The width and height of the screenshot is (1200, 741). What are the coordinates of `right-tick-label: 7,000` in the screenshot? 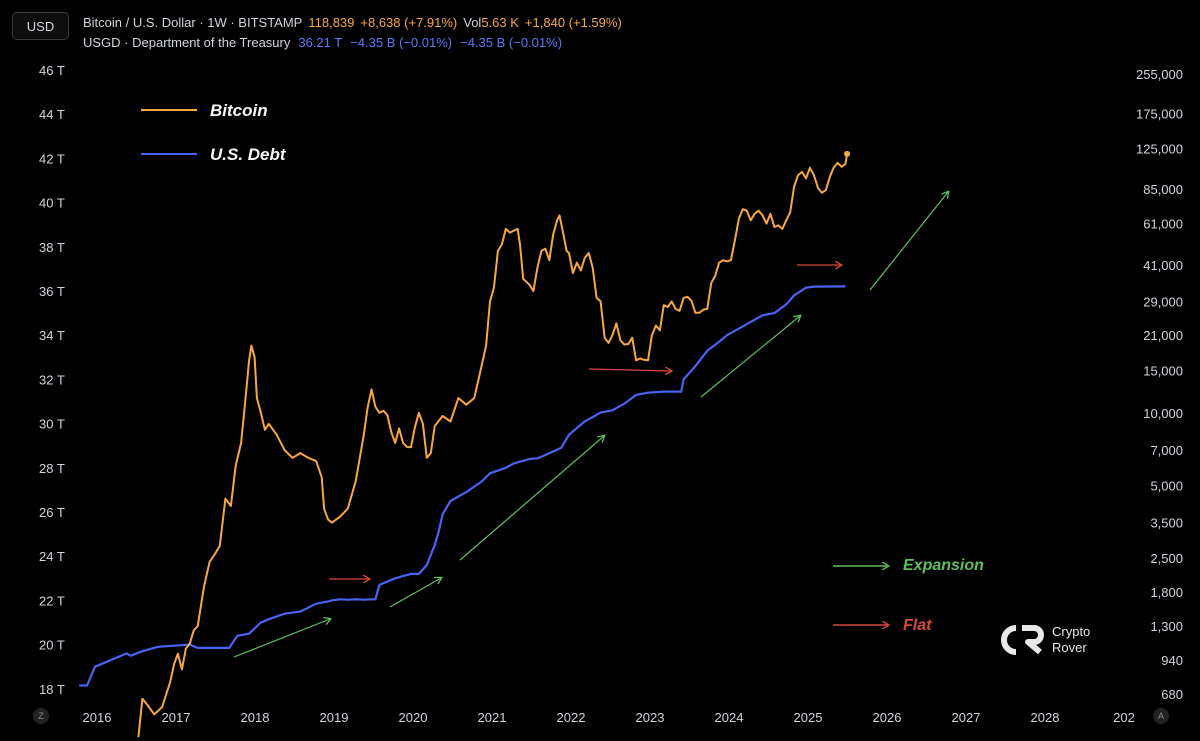 It's located at (1166, 450).